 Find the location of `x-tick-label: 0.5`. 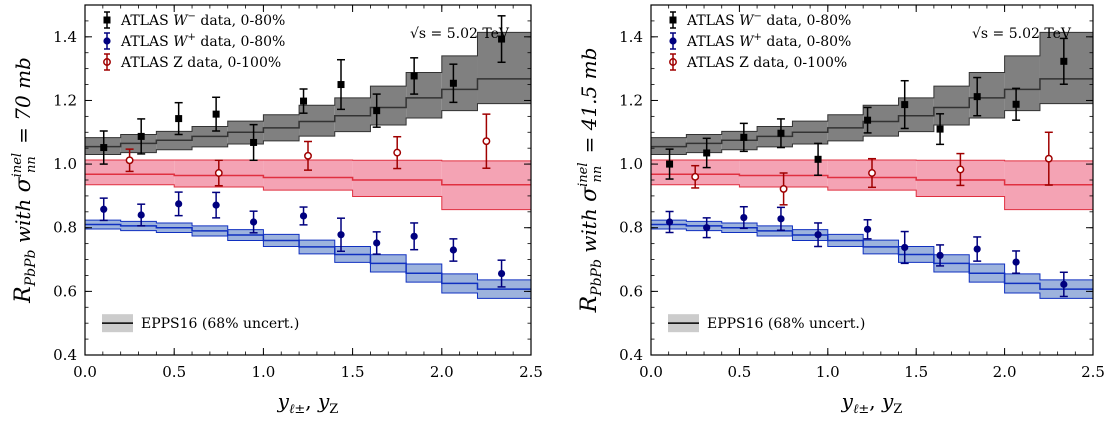

x-tick-label: 0.5 is located at coordinates (174, 372).